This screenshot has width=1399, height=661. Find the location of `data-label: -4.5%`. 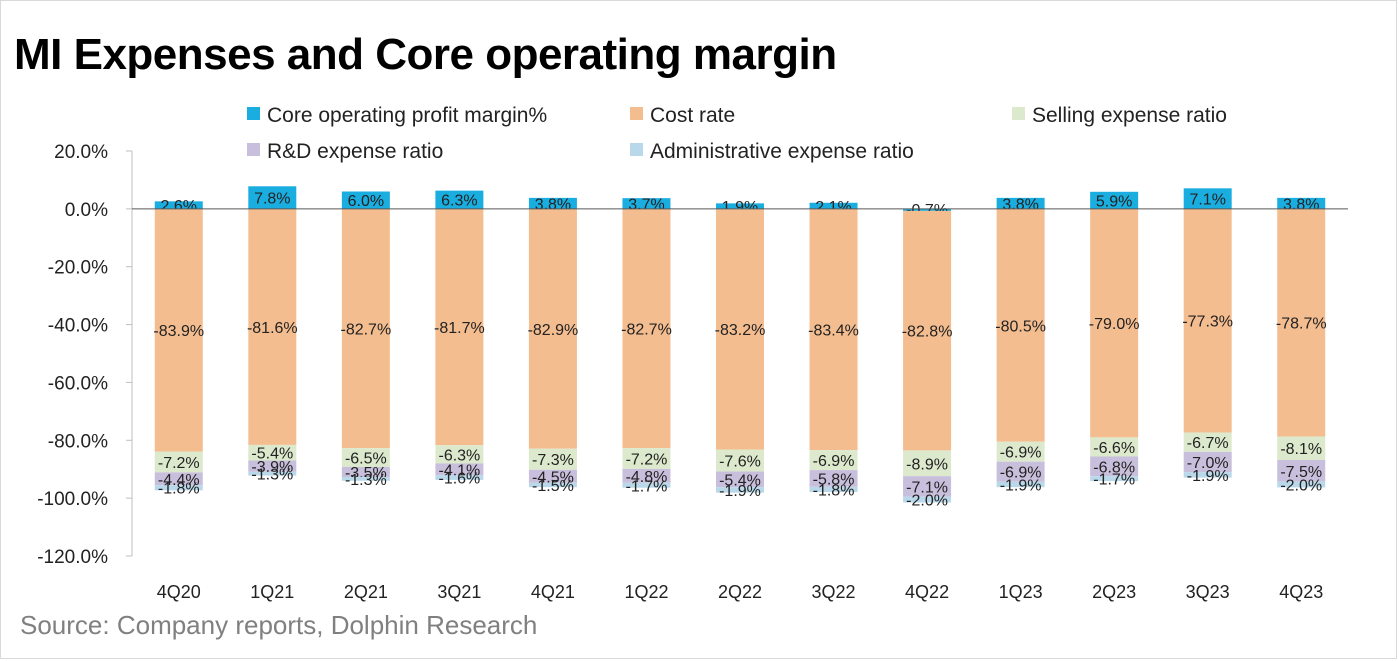

data-label: -4.5% is located at coordinates (553, 477).